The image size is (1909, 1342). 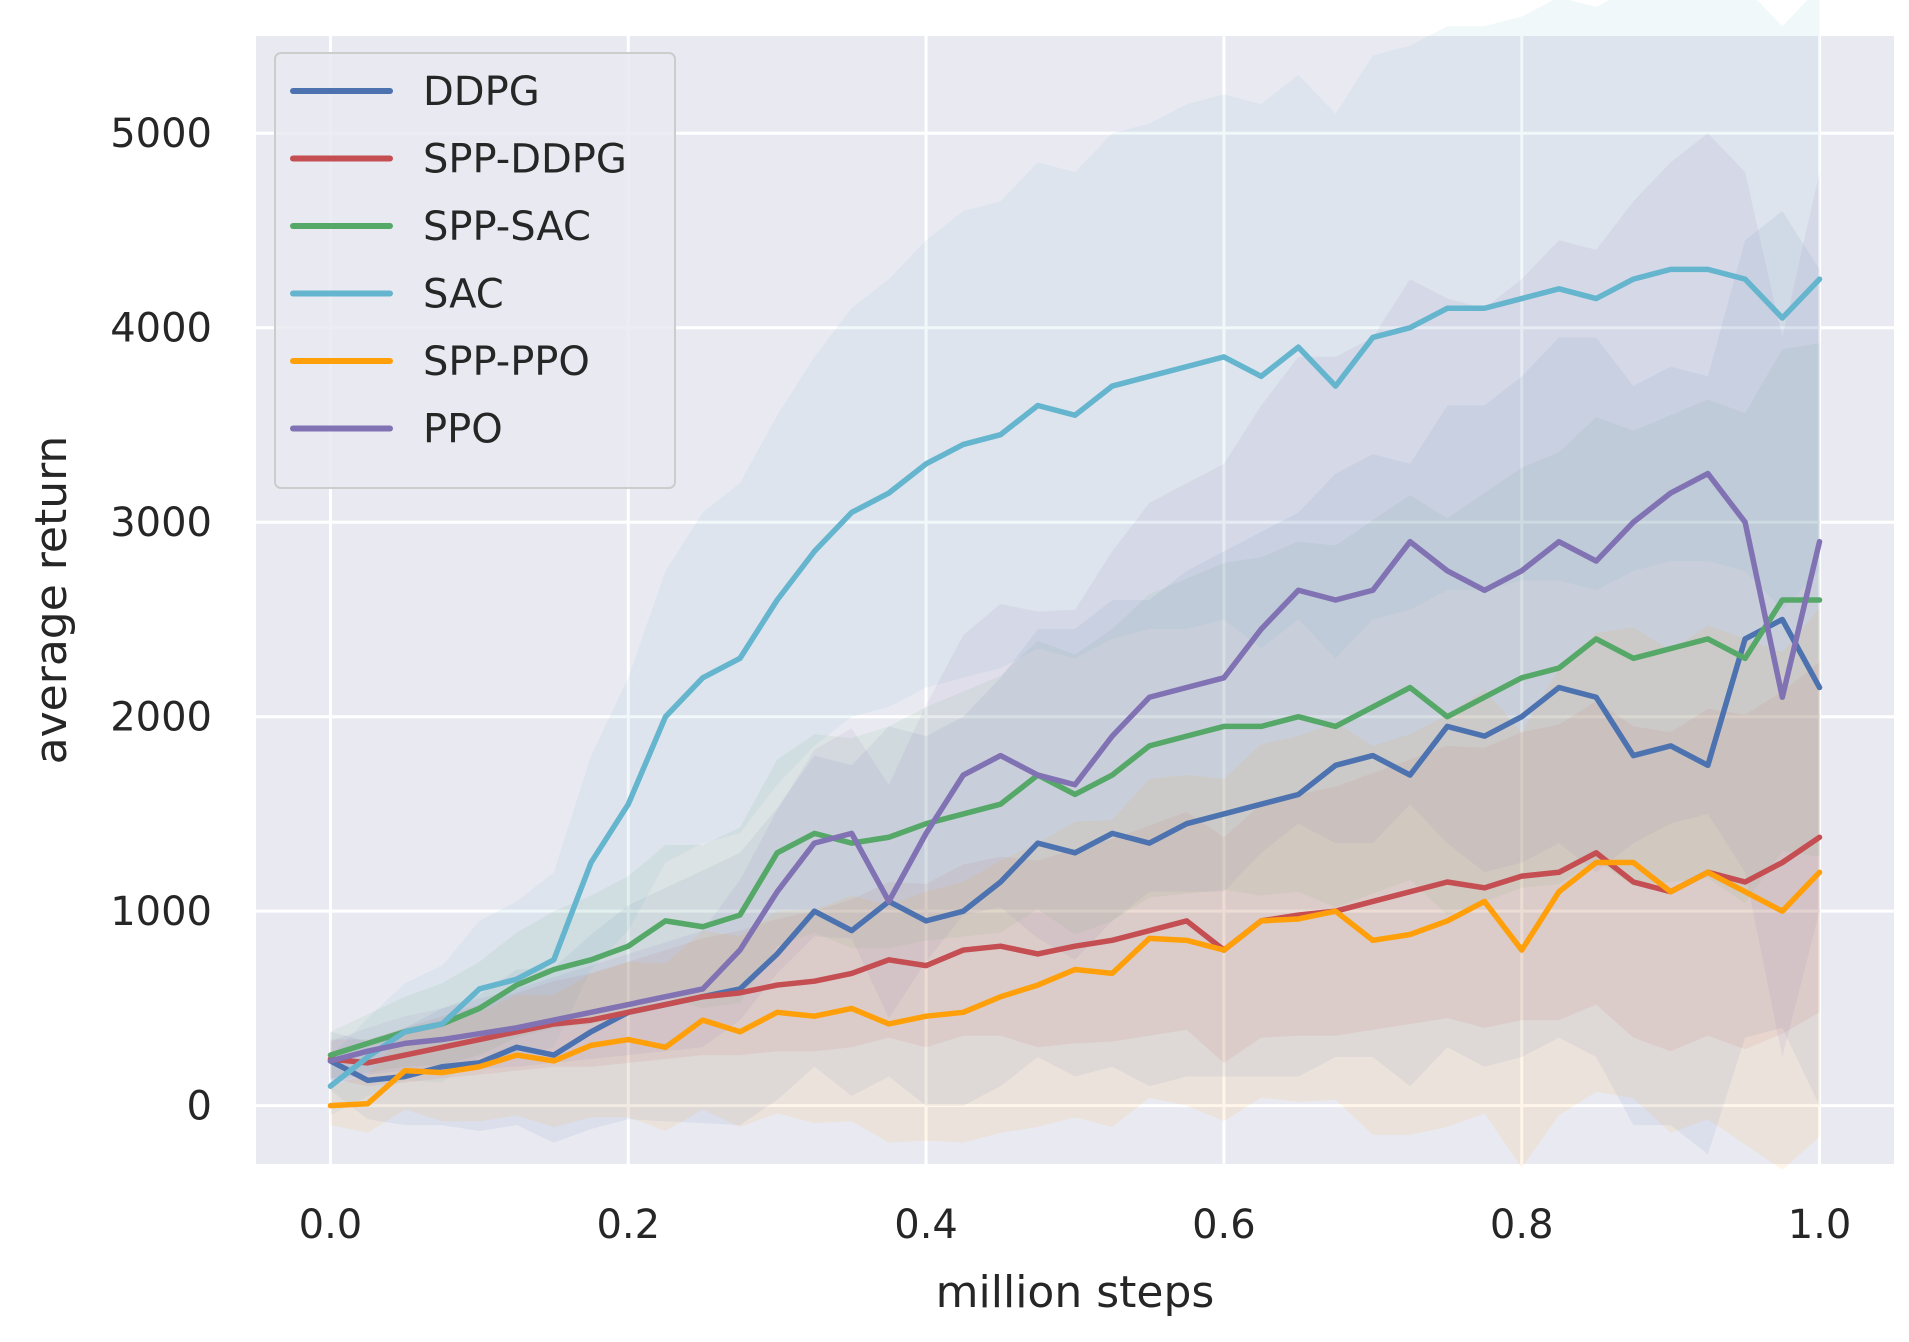 I want to click on y-tick-label: 2000, so click(x=161, y=718).